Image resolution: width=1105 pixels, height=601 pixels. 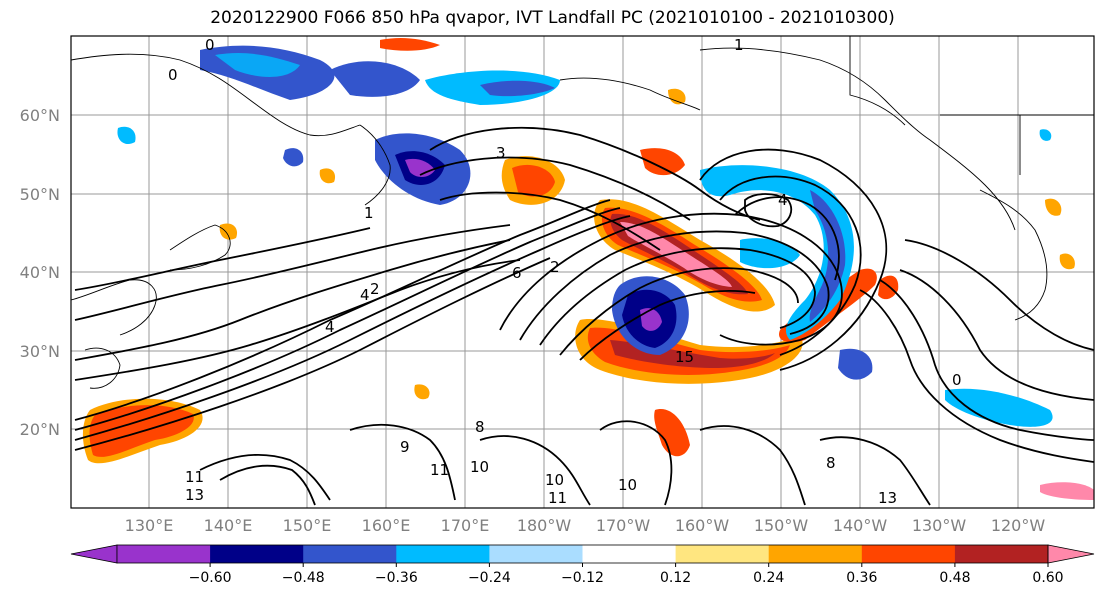 I want to click on latitude-axis: 60°N 50°N 40°N 30°N 20°N, so click(x=40, y=272).